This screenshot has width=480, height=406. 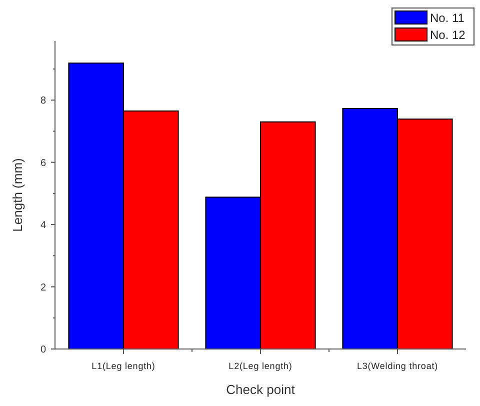 What do you see at coordinates (124, 366) in the screenshot?
I see `x-tick-label: L1(Leg length)` at bounding box center [124, 366].